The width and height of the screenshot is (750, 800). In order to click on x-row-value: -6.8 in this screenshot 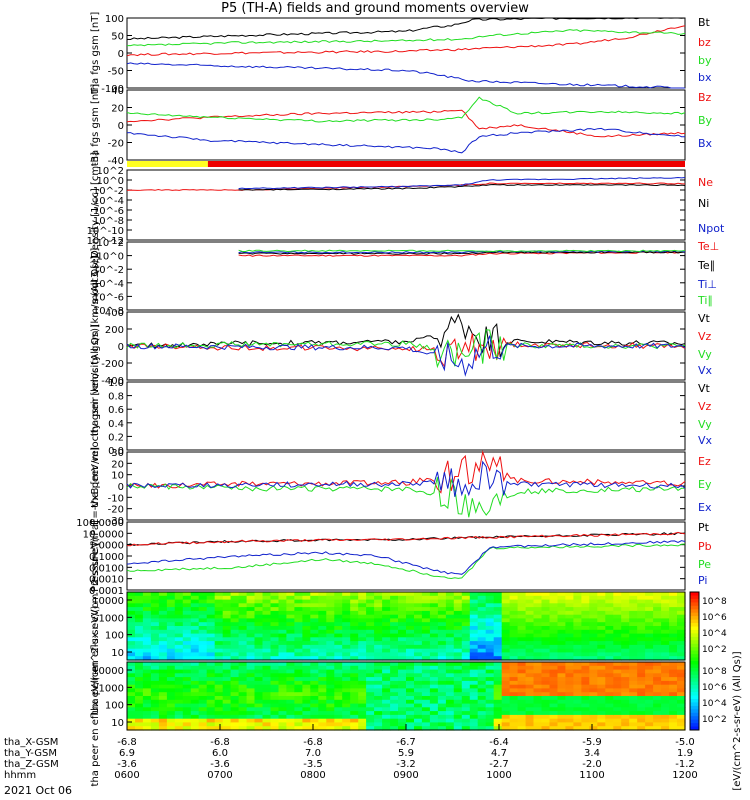, I will do `click(127, 742)`.